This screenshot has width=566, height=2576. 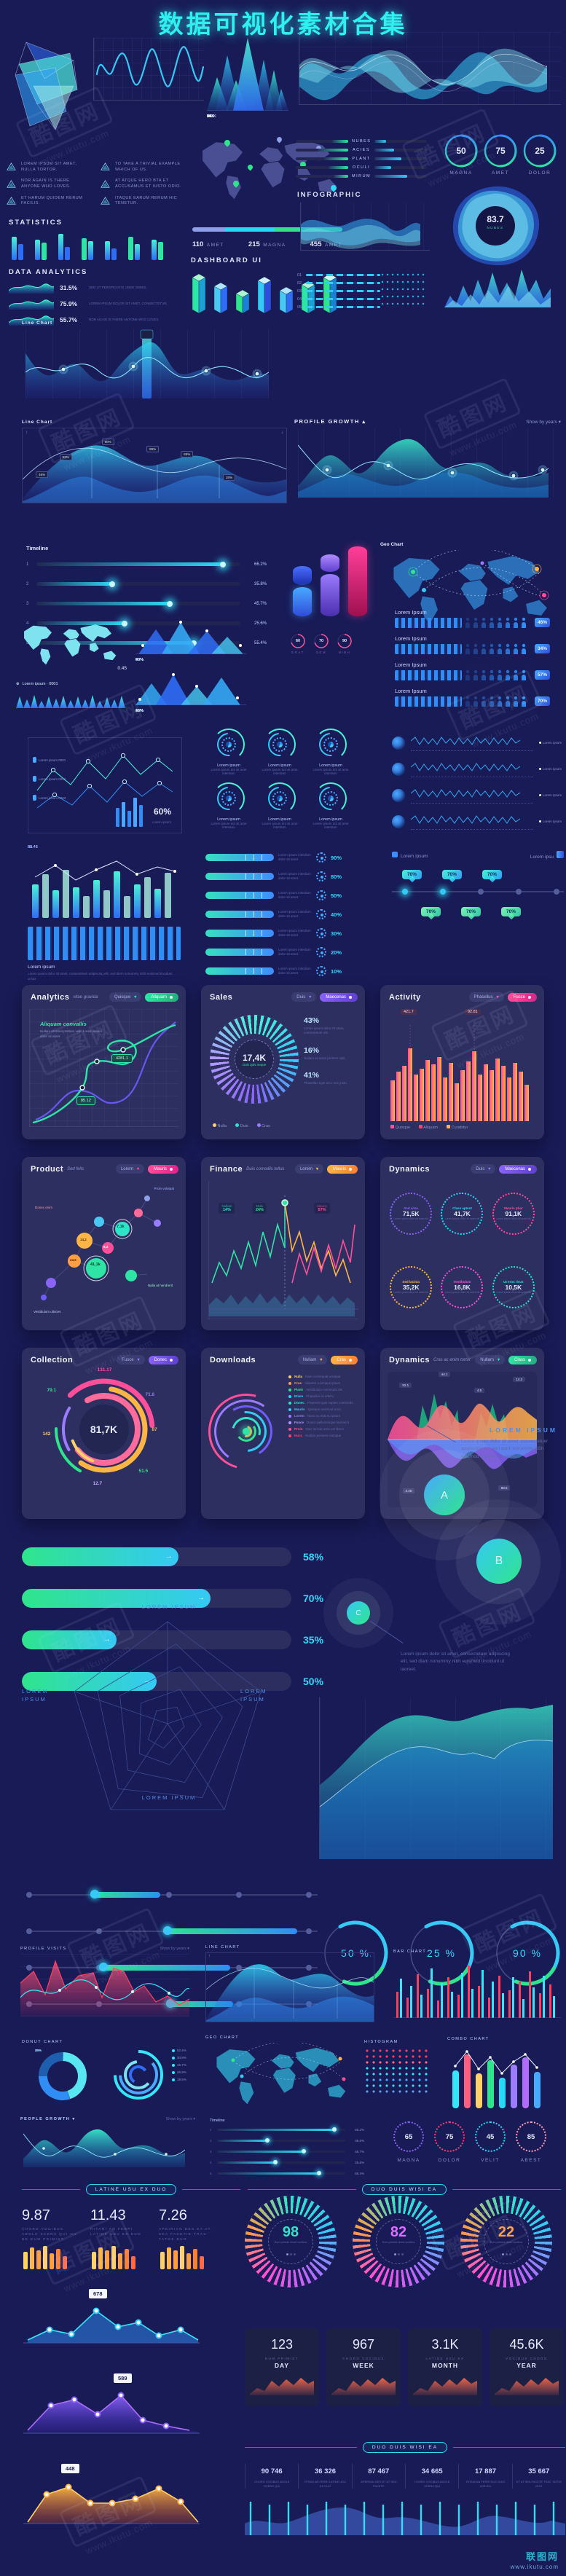 I want to click on card-button: Aliquam, so click(x=161, y=997).